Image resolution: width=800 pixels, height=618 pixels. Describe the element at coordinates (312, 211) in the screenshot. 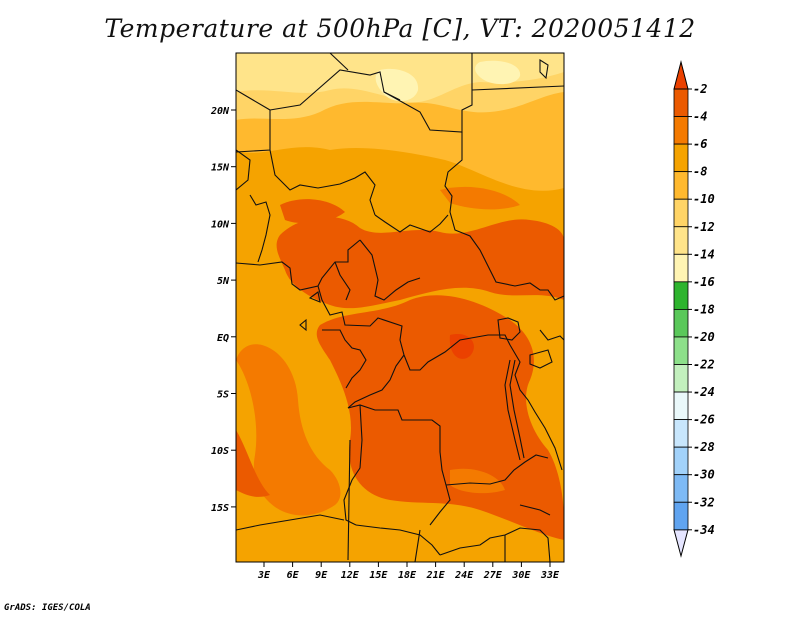

I see `warm-cell-north` at that location.